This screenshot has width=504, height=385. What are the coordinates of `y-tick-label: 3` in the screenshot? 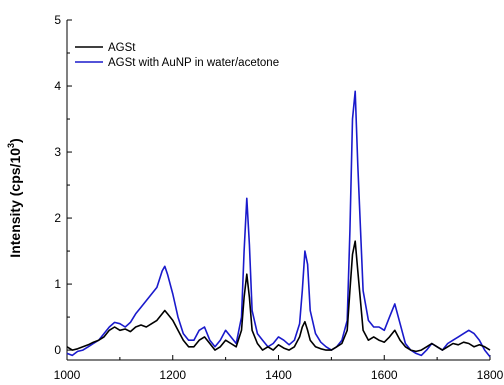 It's located at (57, 152).